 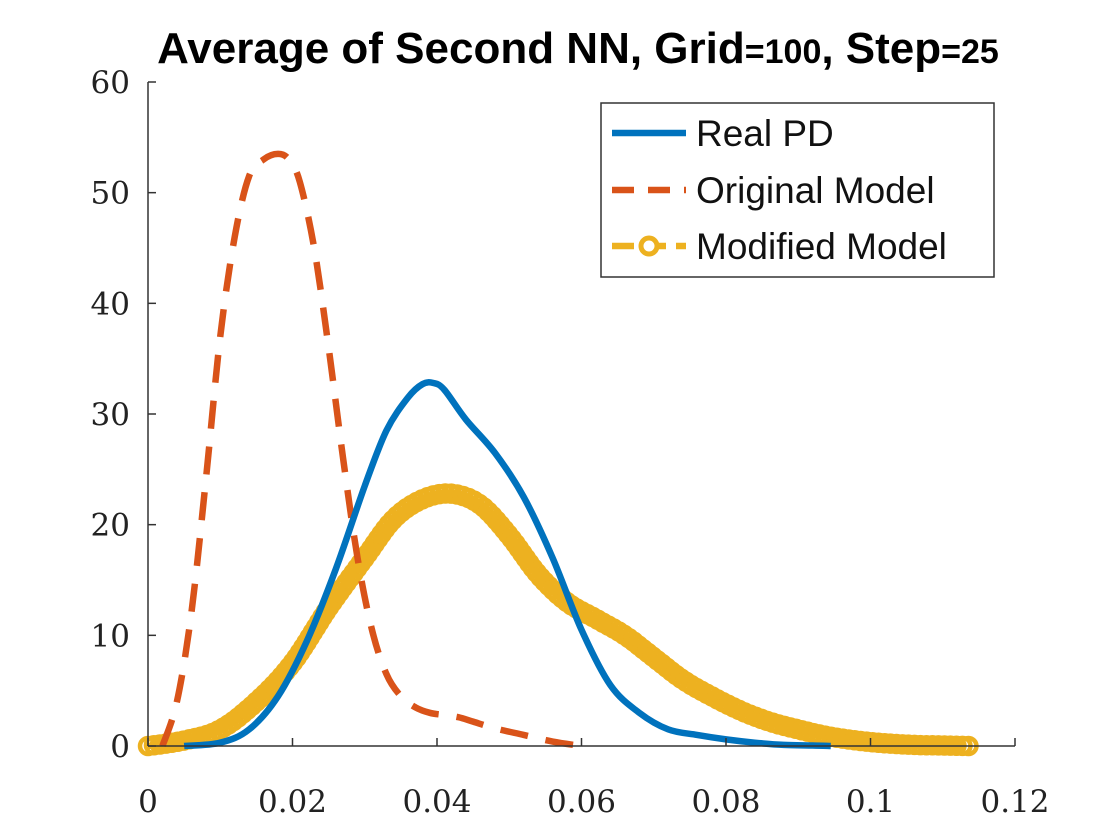 What do you see at coordinates (148, 802) in the screenshot?
I see `x-tick-label: 0` at bounding box center [148, 802].